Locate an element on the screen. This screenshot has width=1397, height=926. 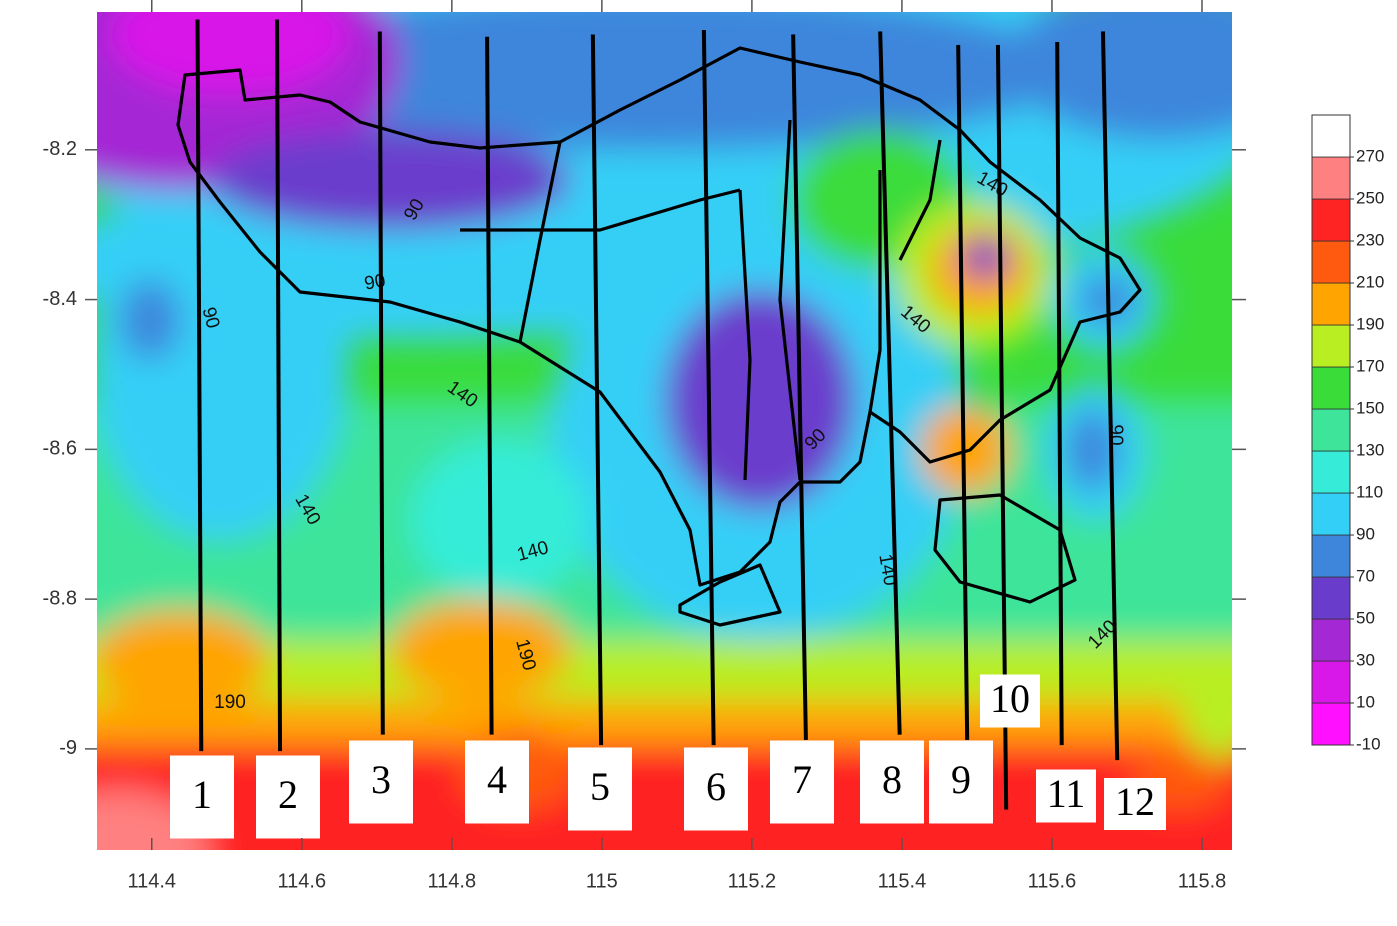
colorbar-label: 110 is located at coordinates (1369, 491).